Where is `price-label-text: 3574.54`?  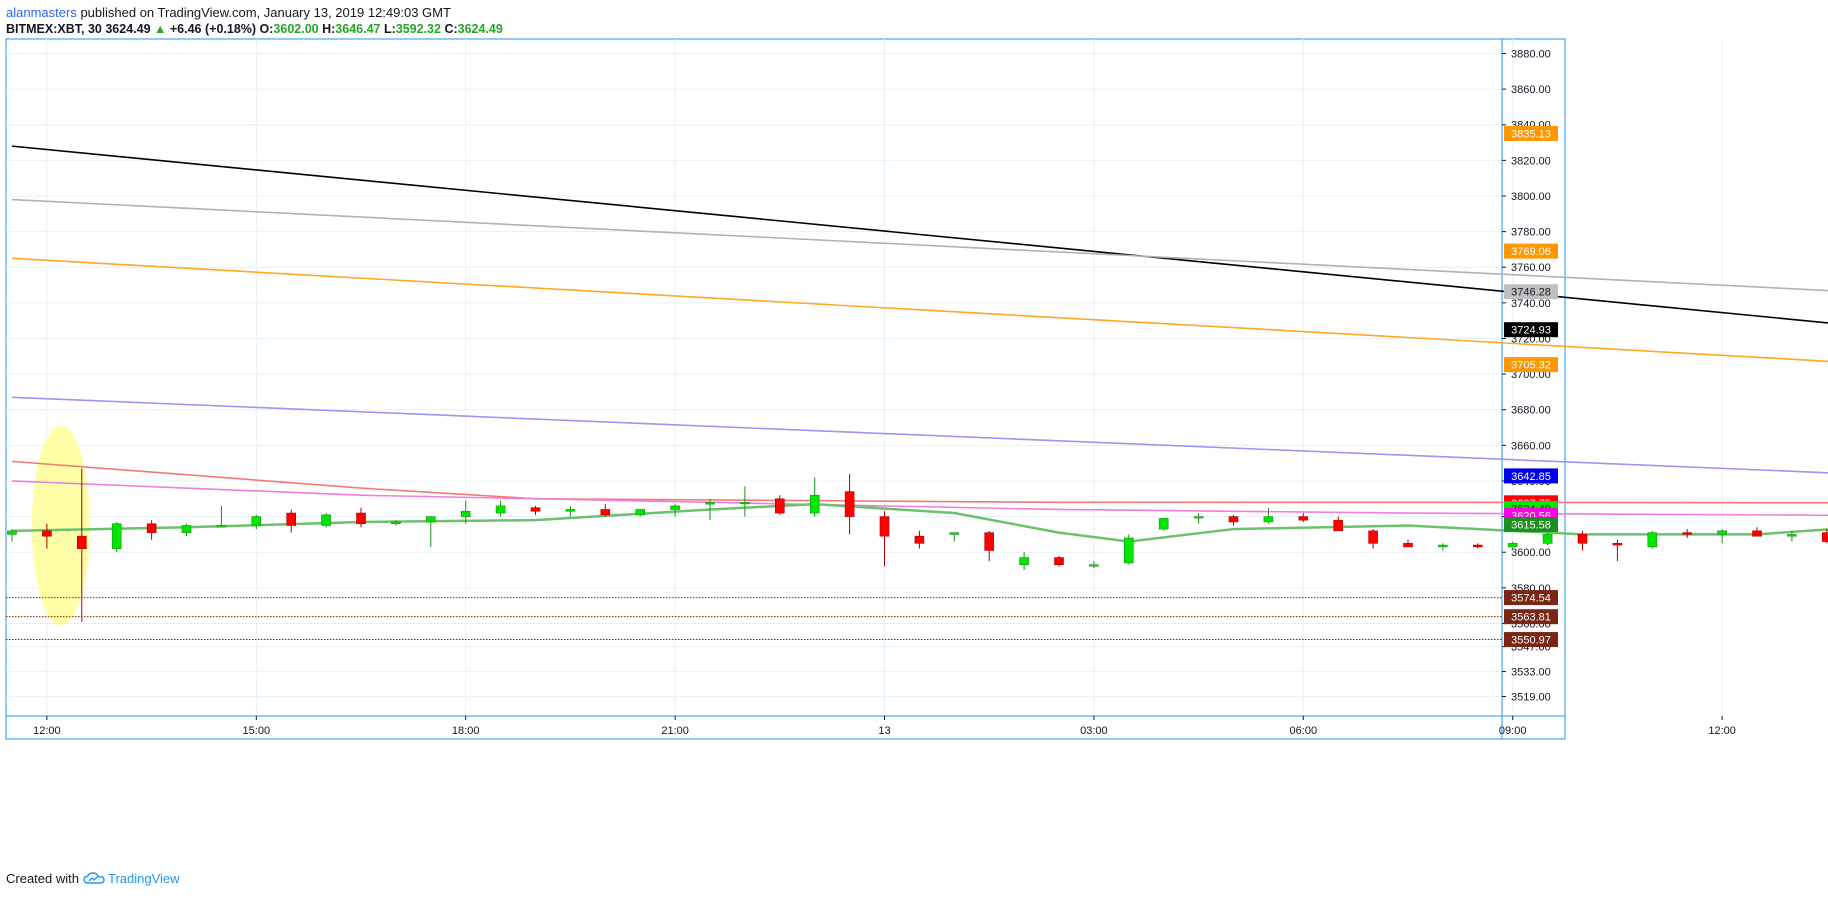
price-label-text: 3574.54 is located at coordinates (1531, 599).